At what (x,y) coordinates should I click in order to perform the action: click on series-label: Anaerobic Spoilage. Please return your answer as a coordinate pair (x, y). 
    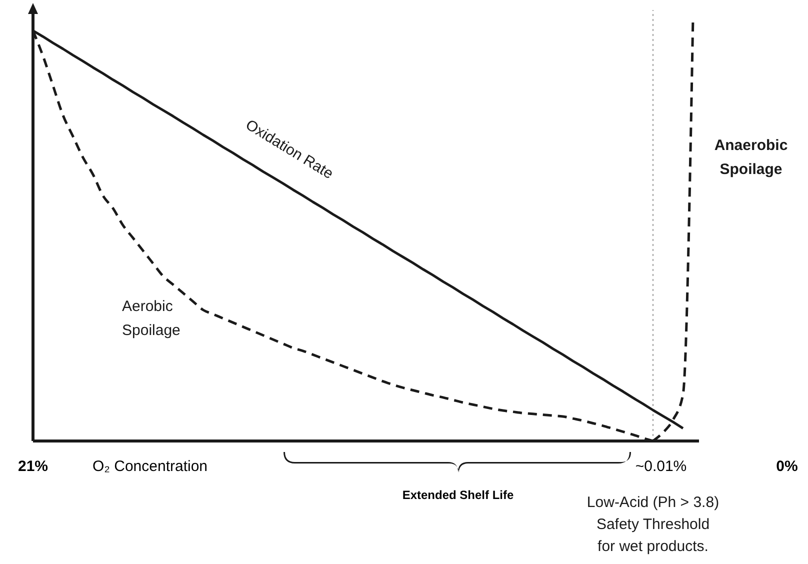
    Looking at the image, I should click on (751, 157).